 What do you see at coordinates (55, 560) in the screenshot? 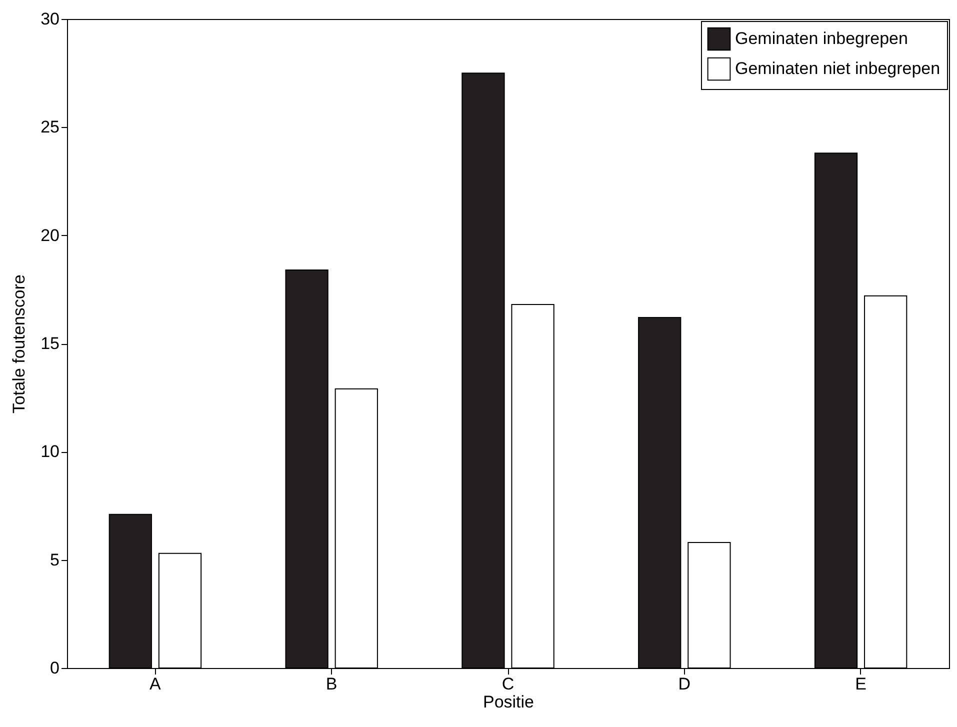
I see `y-tick-label: 5` at bounding box center [55, 560].